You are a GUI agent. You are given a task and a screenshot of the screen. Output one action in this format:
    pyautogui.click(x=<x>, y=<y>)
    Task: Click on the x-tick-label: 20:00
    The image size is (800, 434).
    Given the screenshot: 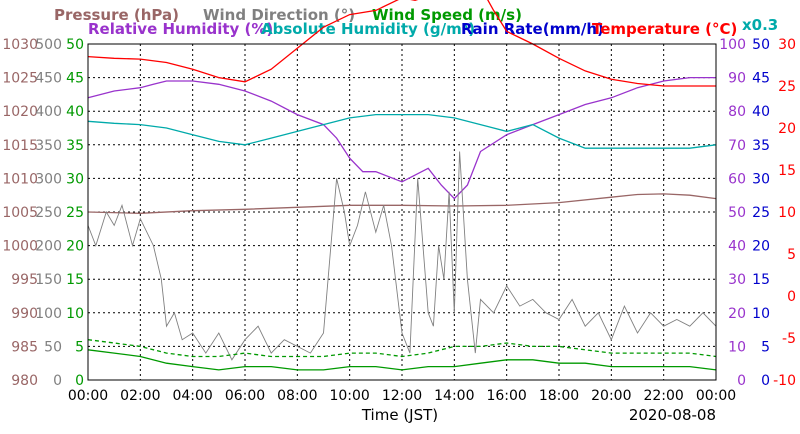 What is the action you would take?
    pyautogui.click(x=611, y=396)
    